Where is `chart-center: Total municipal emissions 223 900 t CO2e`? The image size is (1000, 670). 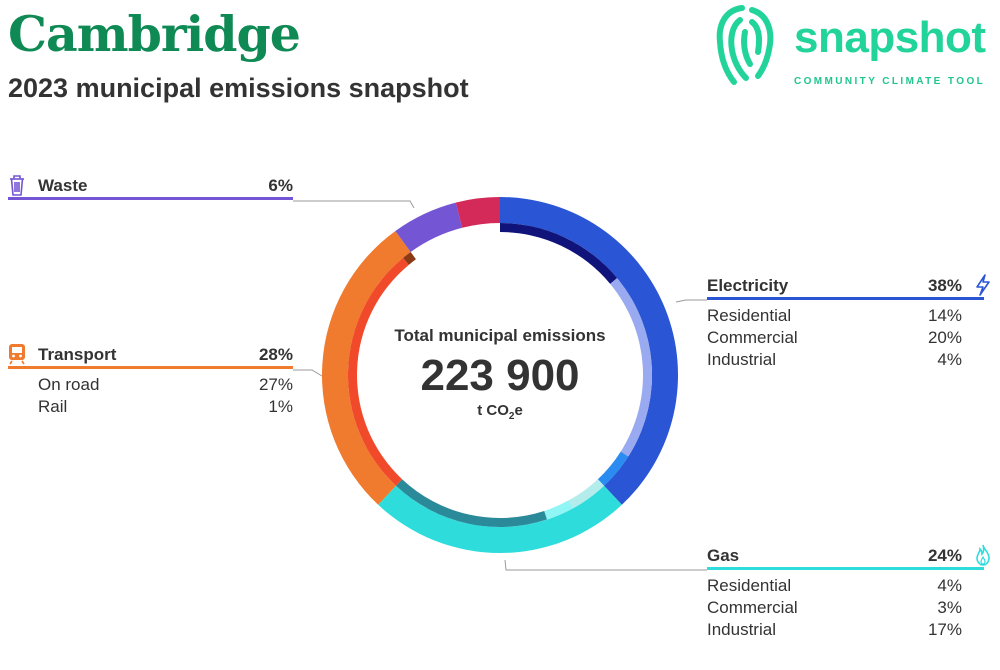 chart-center: Total municipal emissions 223 900 t CO2e is located at coordinates (500, 374).